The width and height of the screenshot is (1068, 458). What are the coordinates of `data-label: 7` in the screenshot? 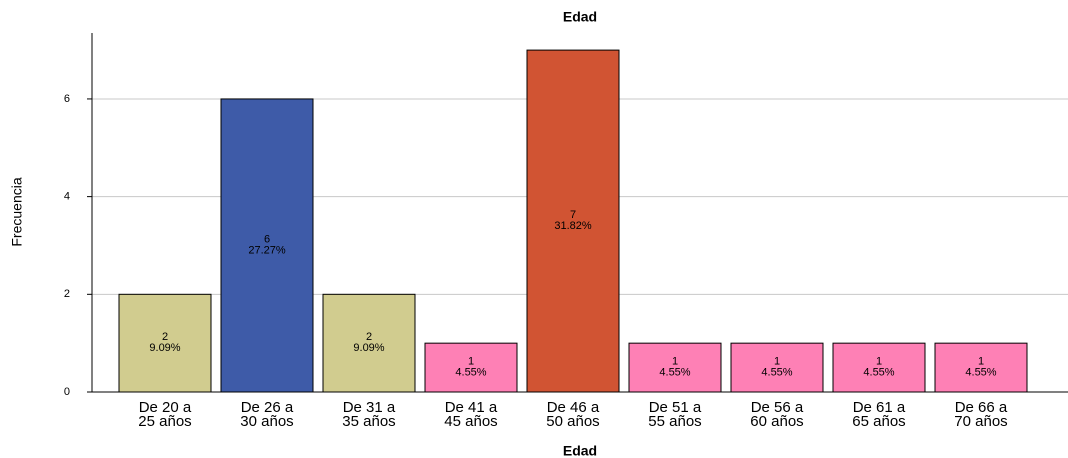 It's located at (573, 215).